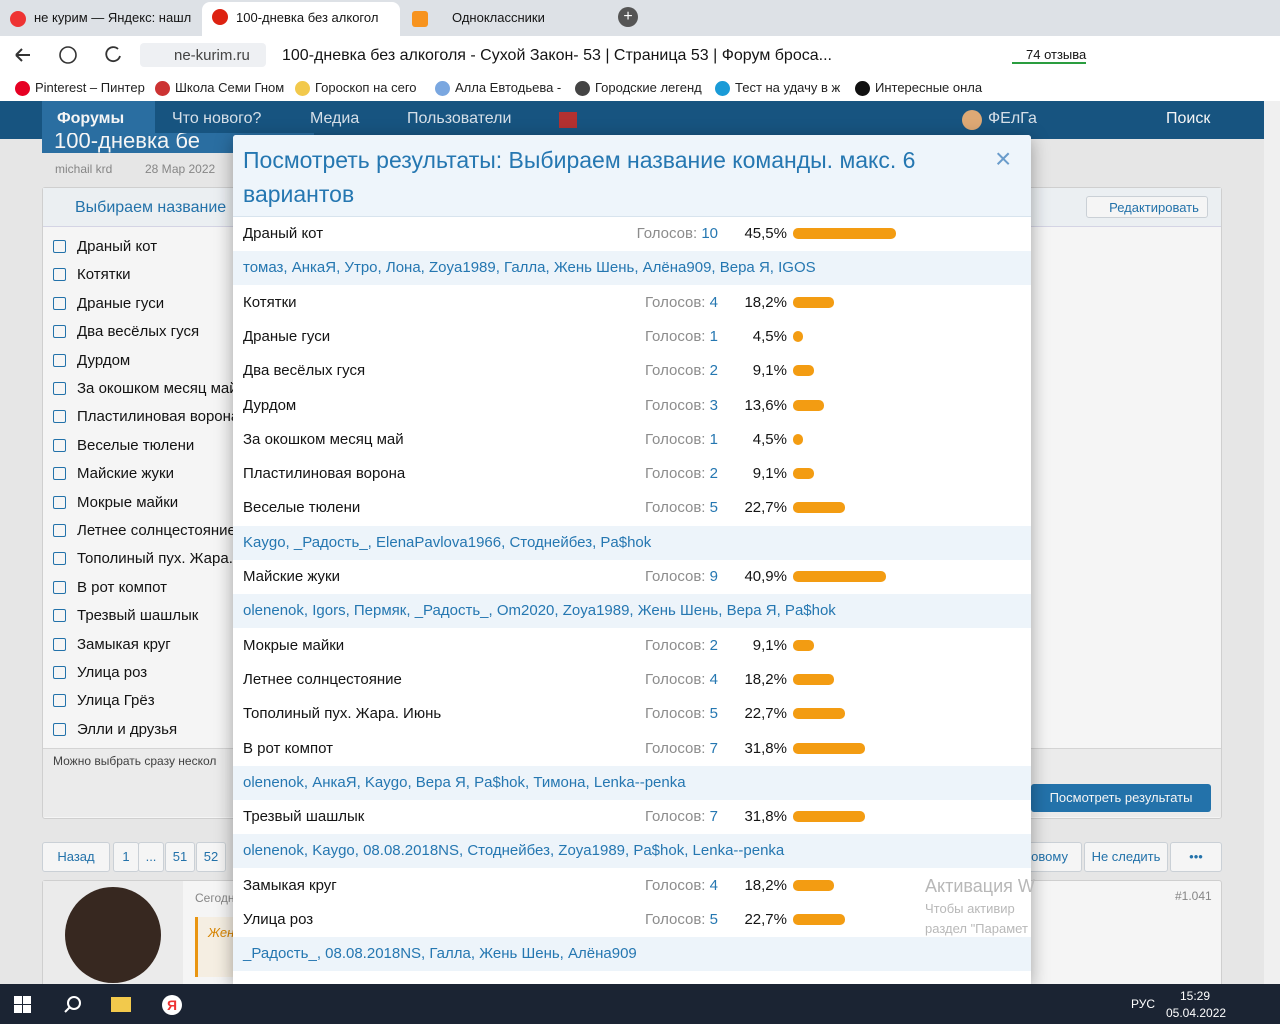  Describe the element at coordinates (765, 405) in the screenshot. I see `percent: 13,6%` at that location.